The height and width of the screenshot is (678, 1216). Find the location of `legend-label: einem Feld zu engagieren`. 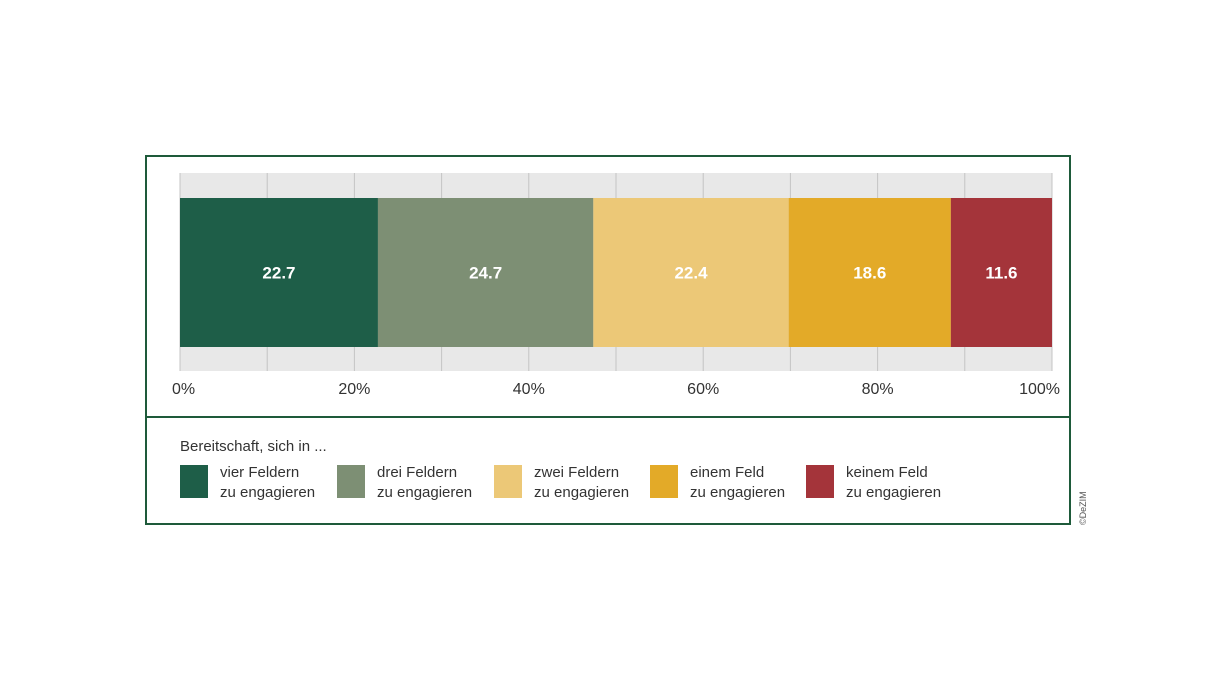

legend-label: einem Feld zu engagieren is located at coordinates (737, 483).